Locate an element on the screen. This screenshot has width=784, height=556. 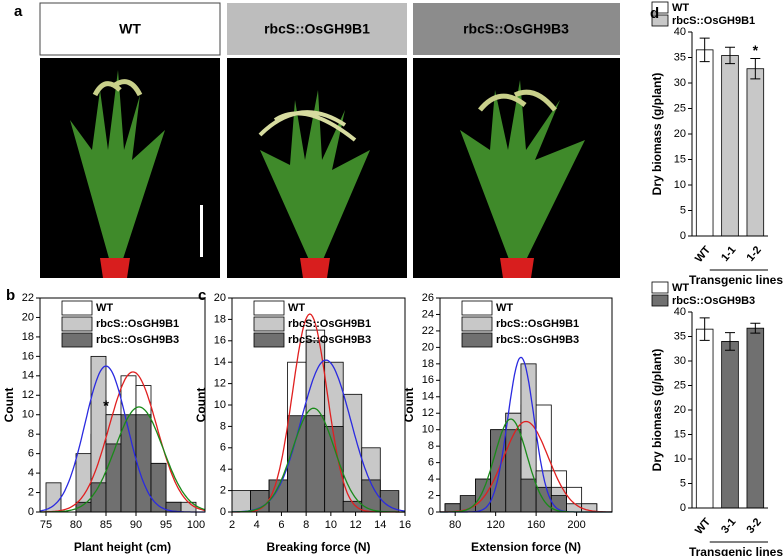
x-tick-label: 16 is located at coordinates (405, 525).